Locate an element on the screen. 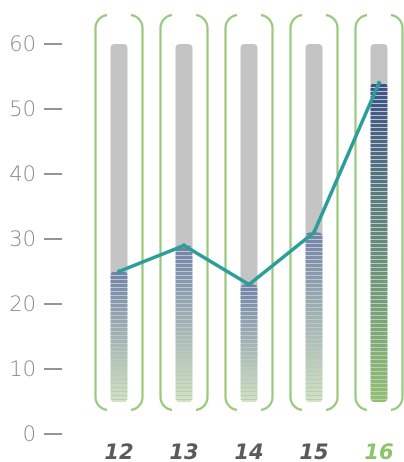 This screenshot has width=404, height=462. y-tick-label: 10 is located at coordinates (22, 369).